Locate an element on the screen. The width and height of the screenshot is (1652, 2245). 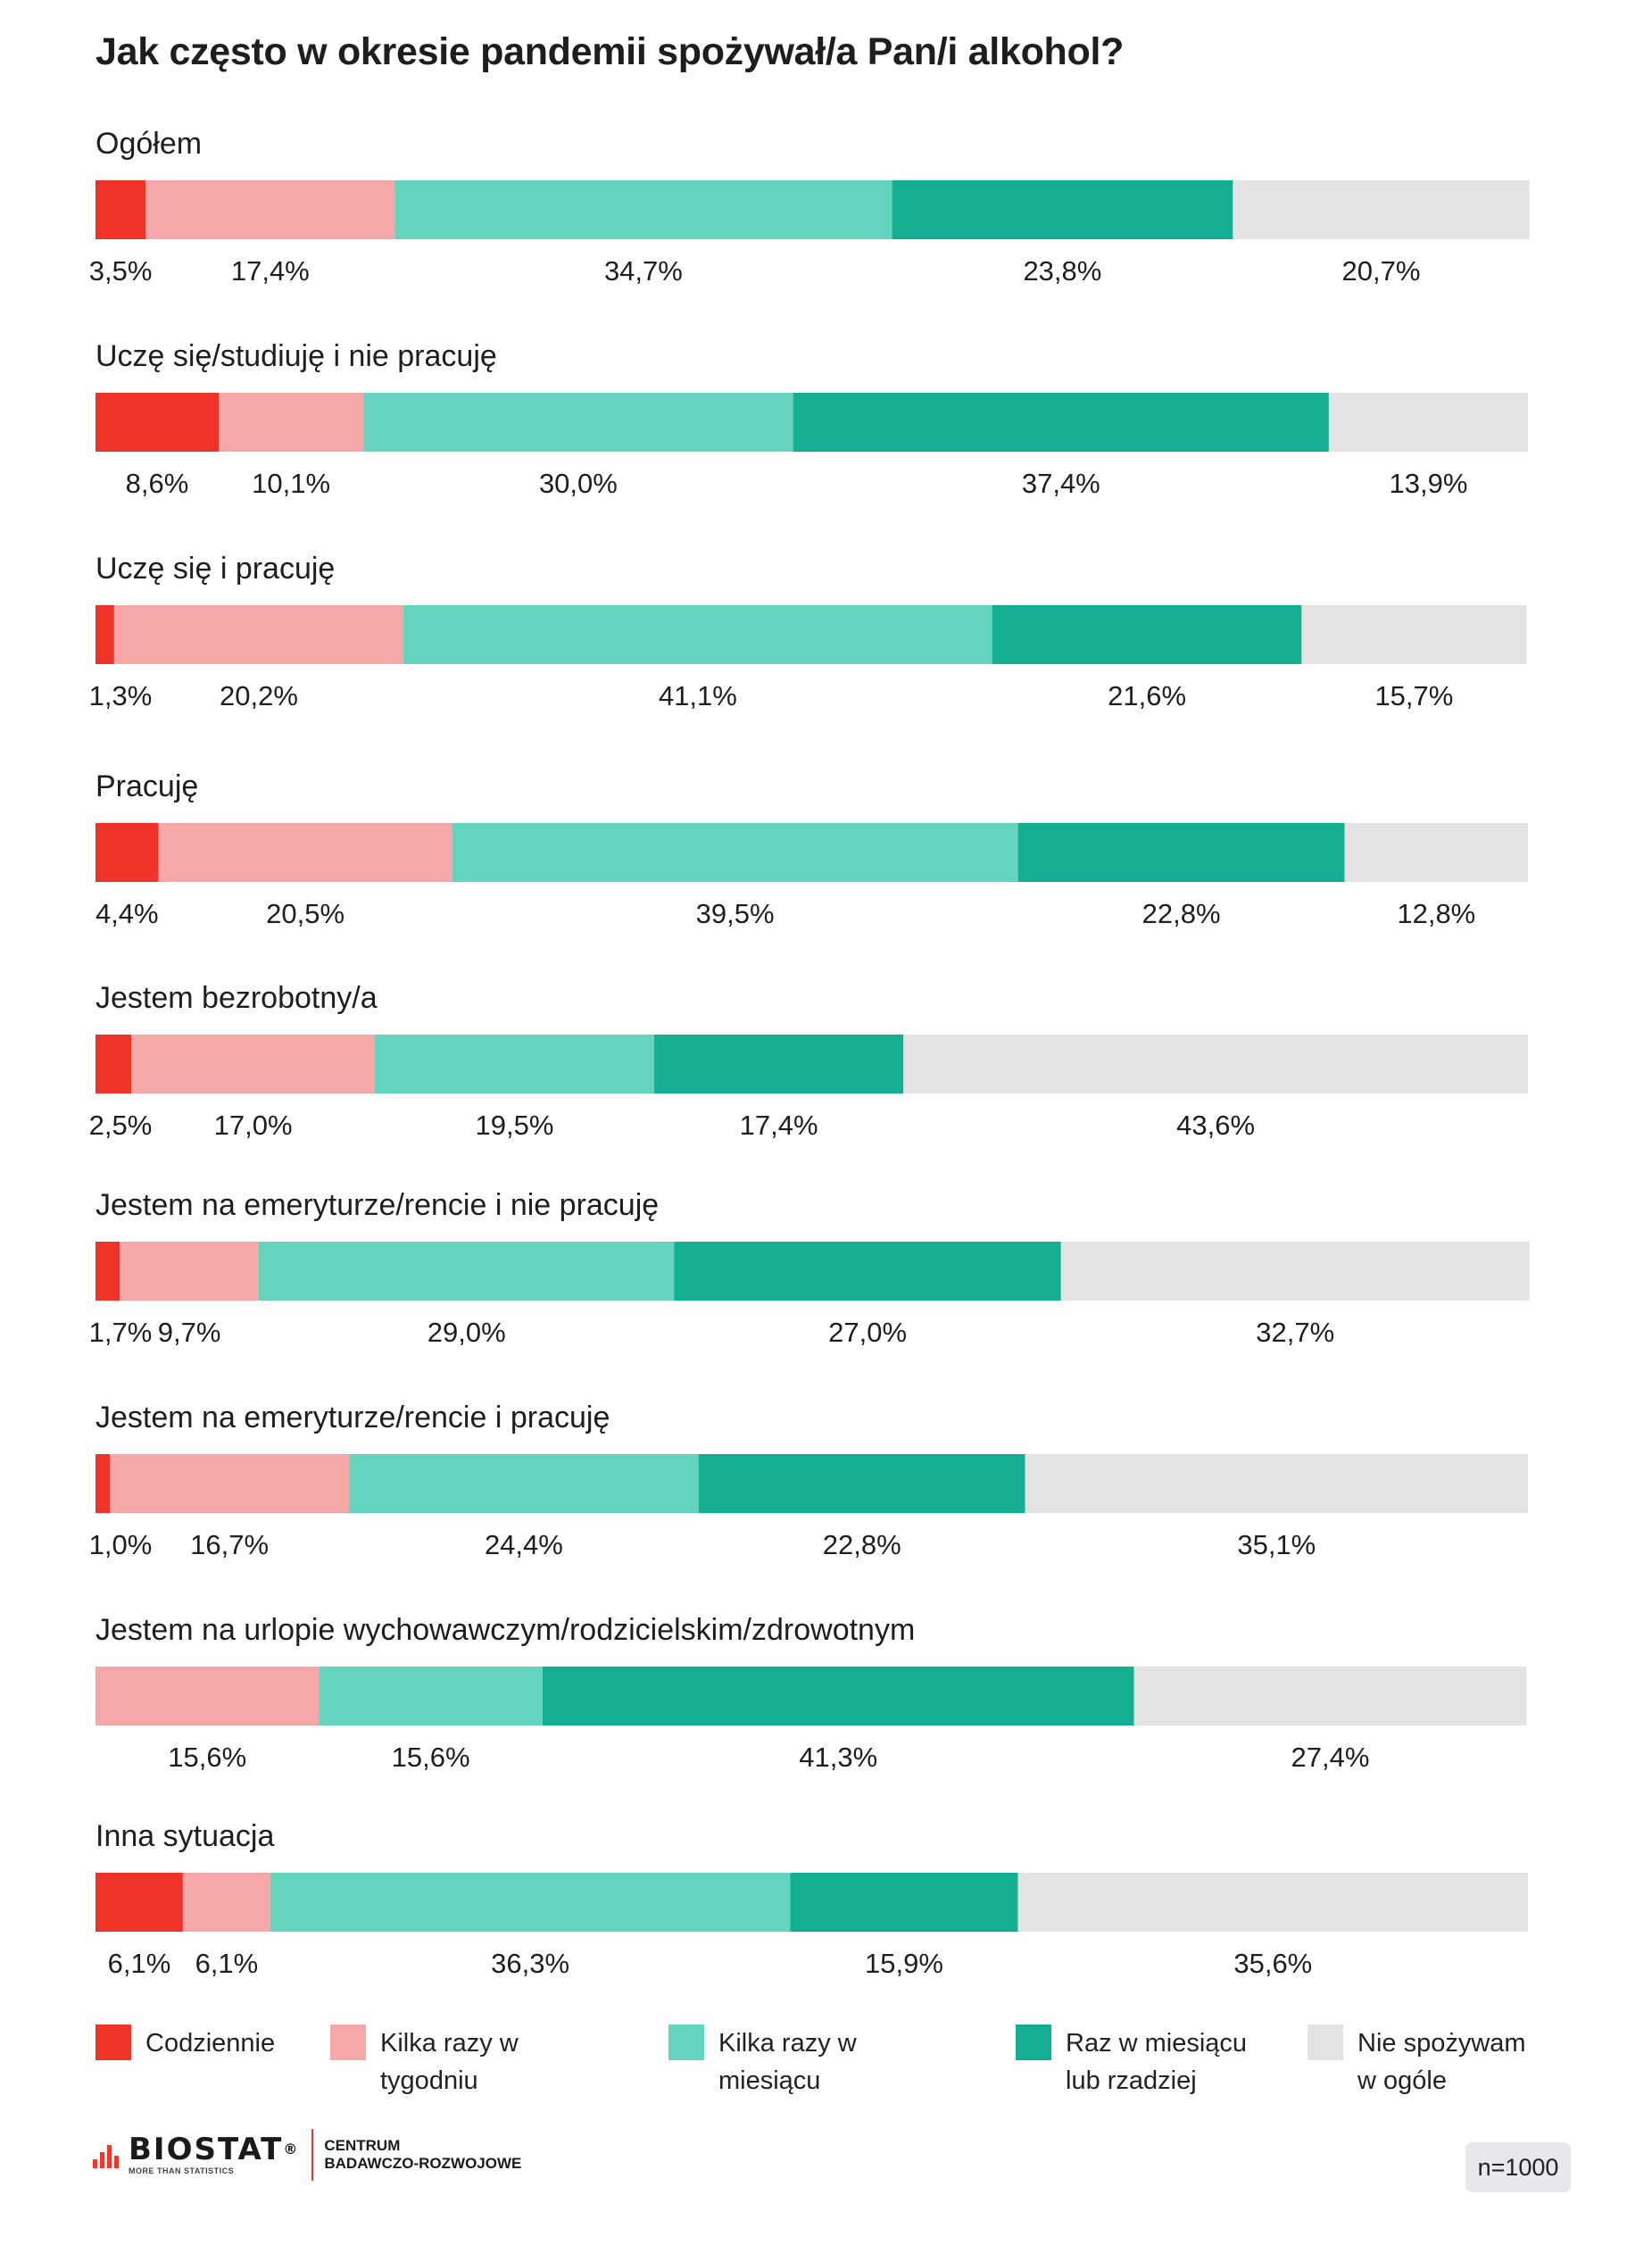
value-label: 12,8% is located at coordinates (1436, 913).